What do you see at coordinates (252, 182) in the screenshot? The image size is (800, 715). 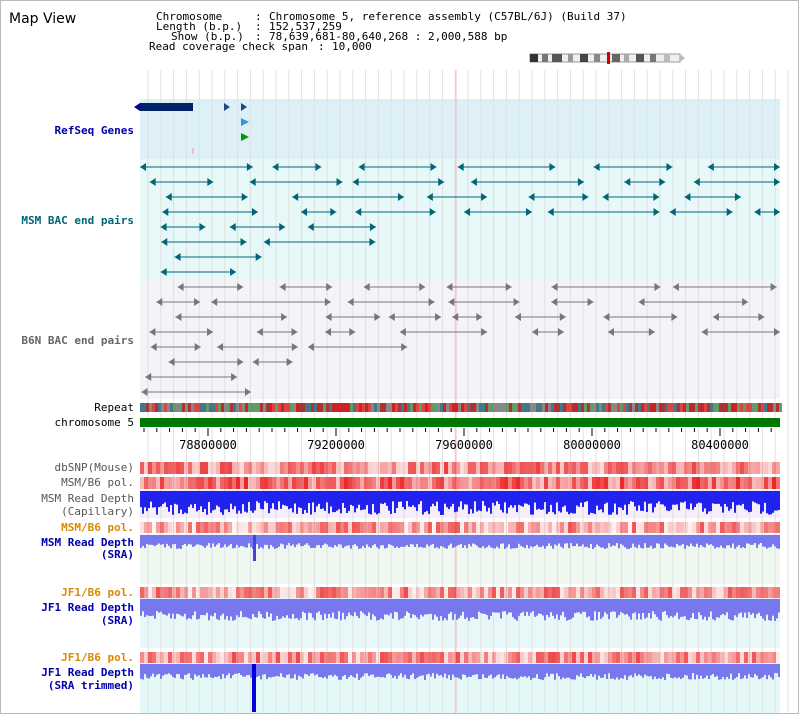 I see `msm-bac-end-left` at bounding box center [252, 182].